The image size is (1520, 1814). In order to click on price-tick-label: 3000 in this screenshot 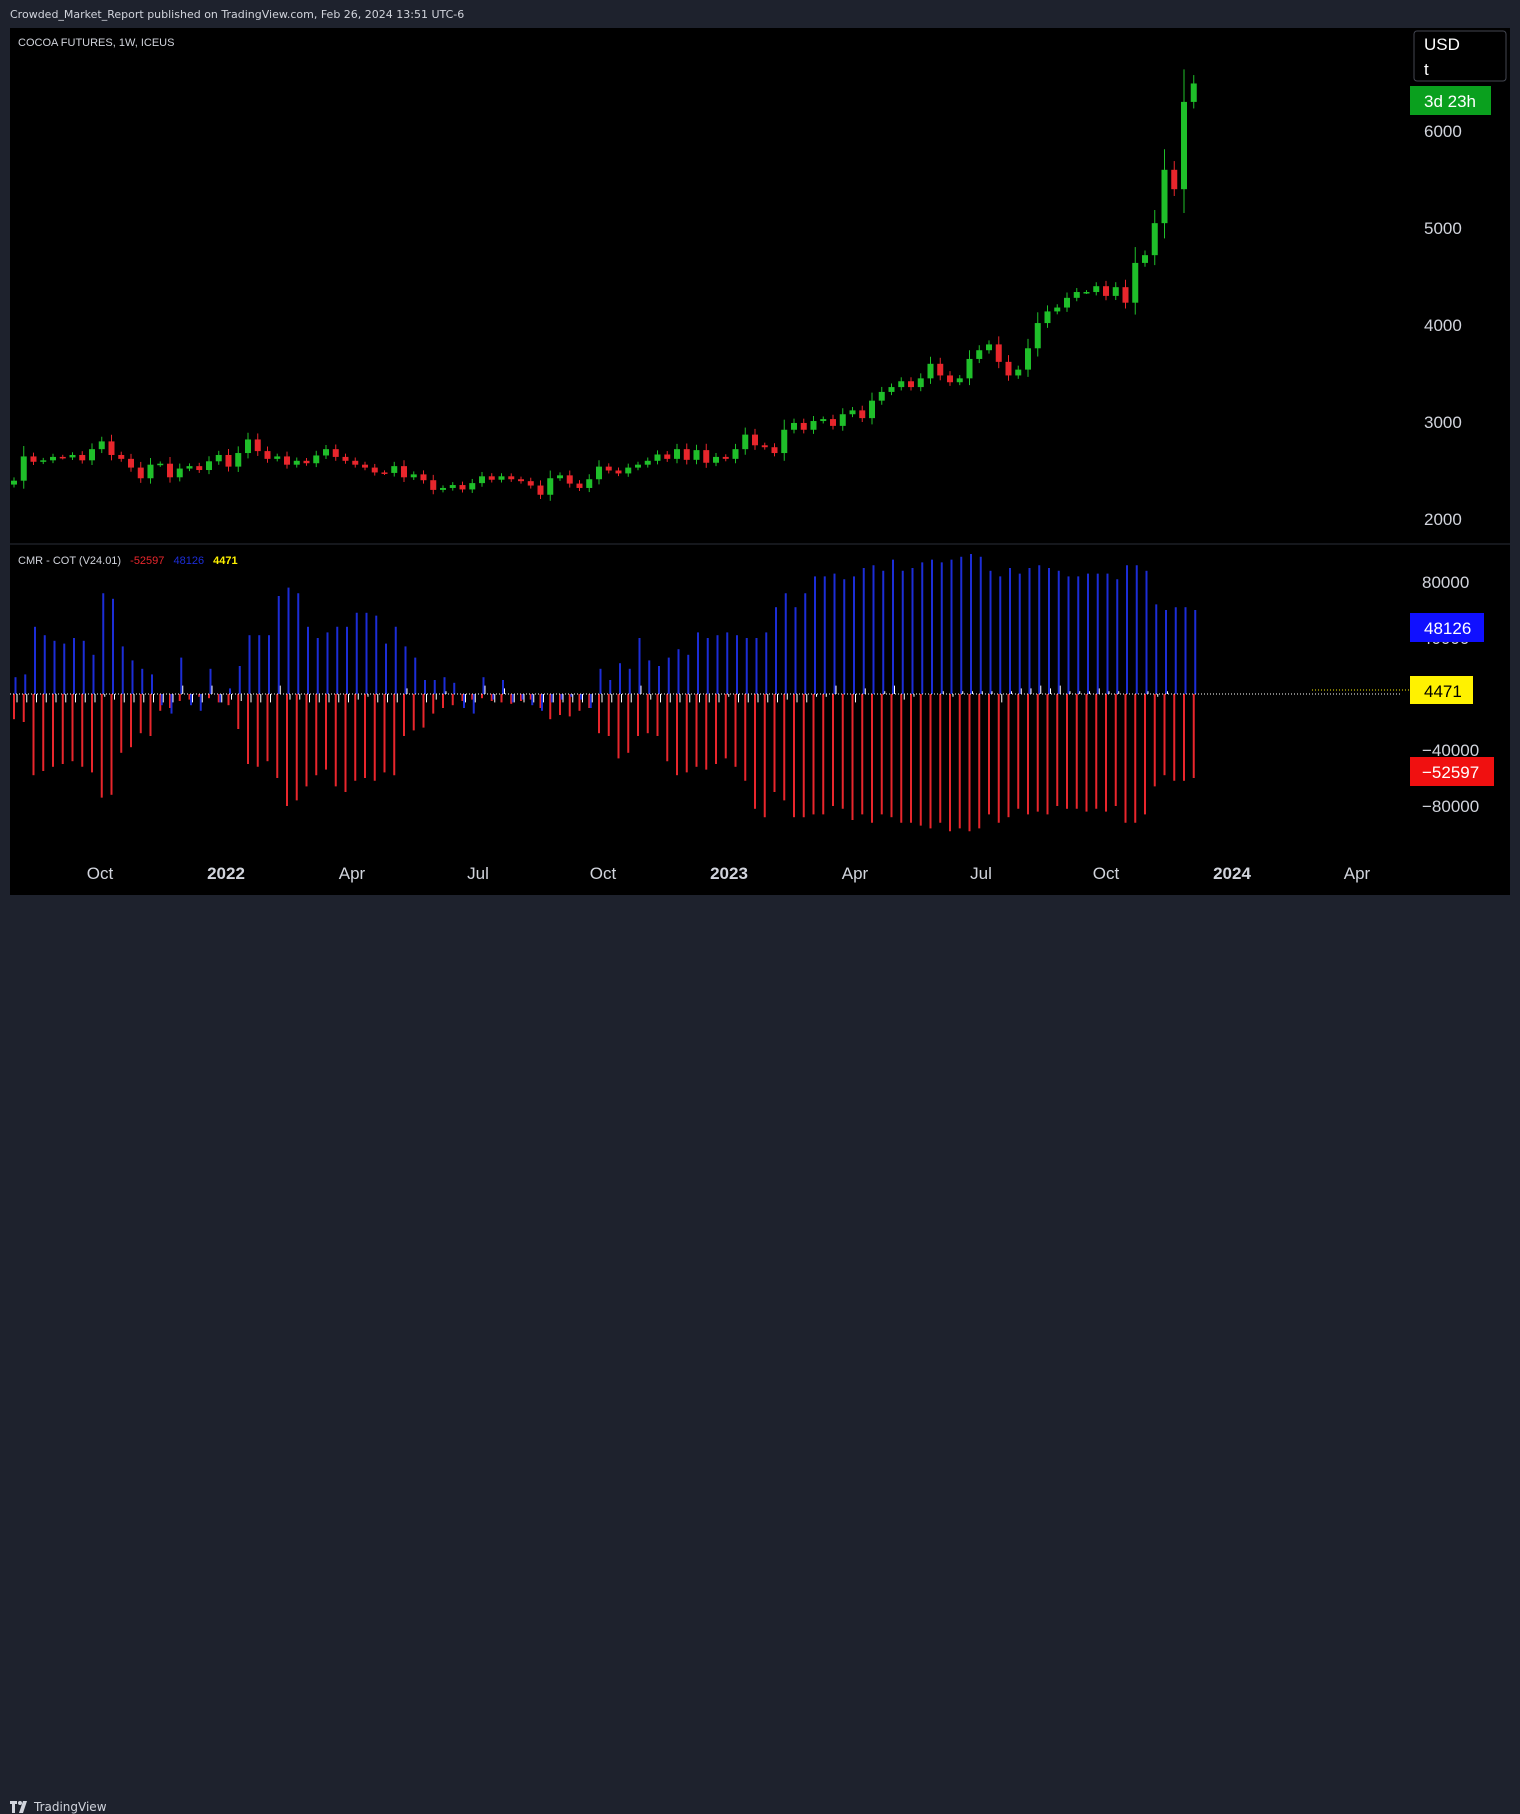, I will do `click(1443, 422)`.